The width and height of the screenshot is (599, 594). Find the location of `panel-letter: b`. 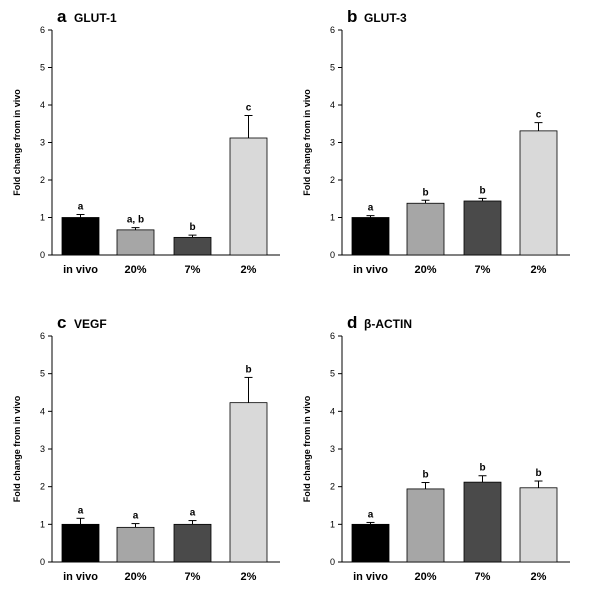

panel-letter: b is located at coordinates (352, 16).